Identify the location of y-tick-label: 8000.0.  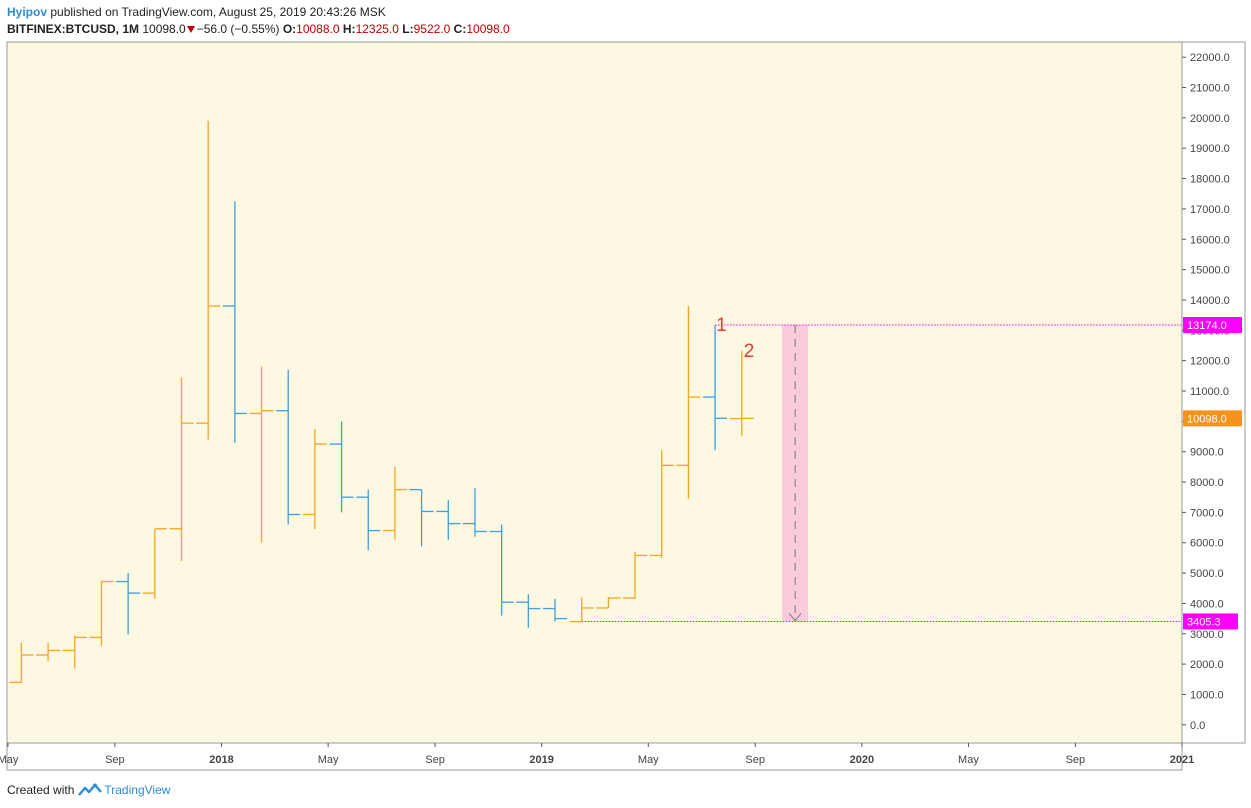
(1207, 483).